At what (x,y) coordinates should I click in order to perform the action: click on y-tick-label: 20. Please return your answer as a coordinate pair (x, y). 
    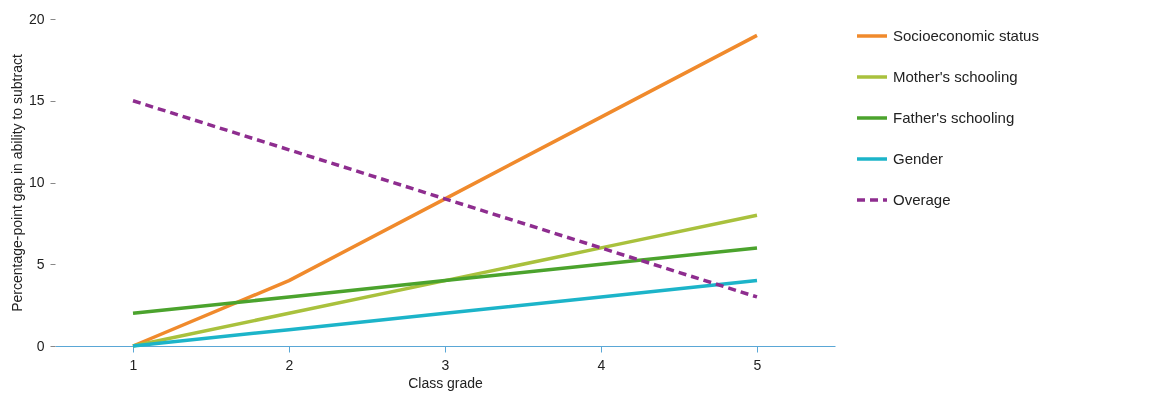
    Looking at the image, I should click on (36, 18).